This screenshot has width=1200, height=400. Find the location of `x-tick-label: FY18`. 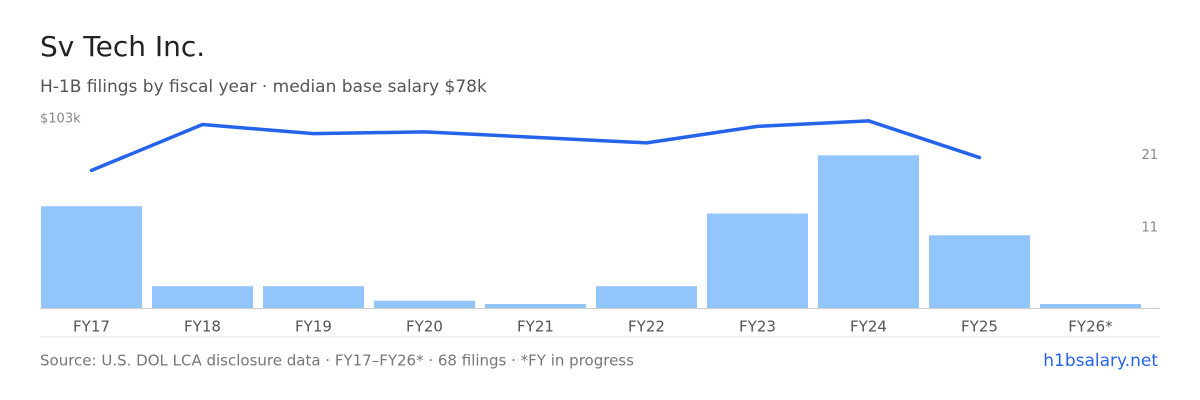

x-tick-label: FY18 is located at coordinates (202, 327).